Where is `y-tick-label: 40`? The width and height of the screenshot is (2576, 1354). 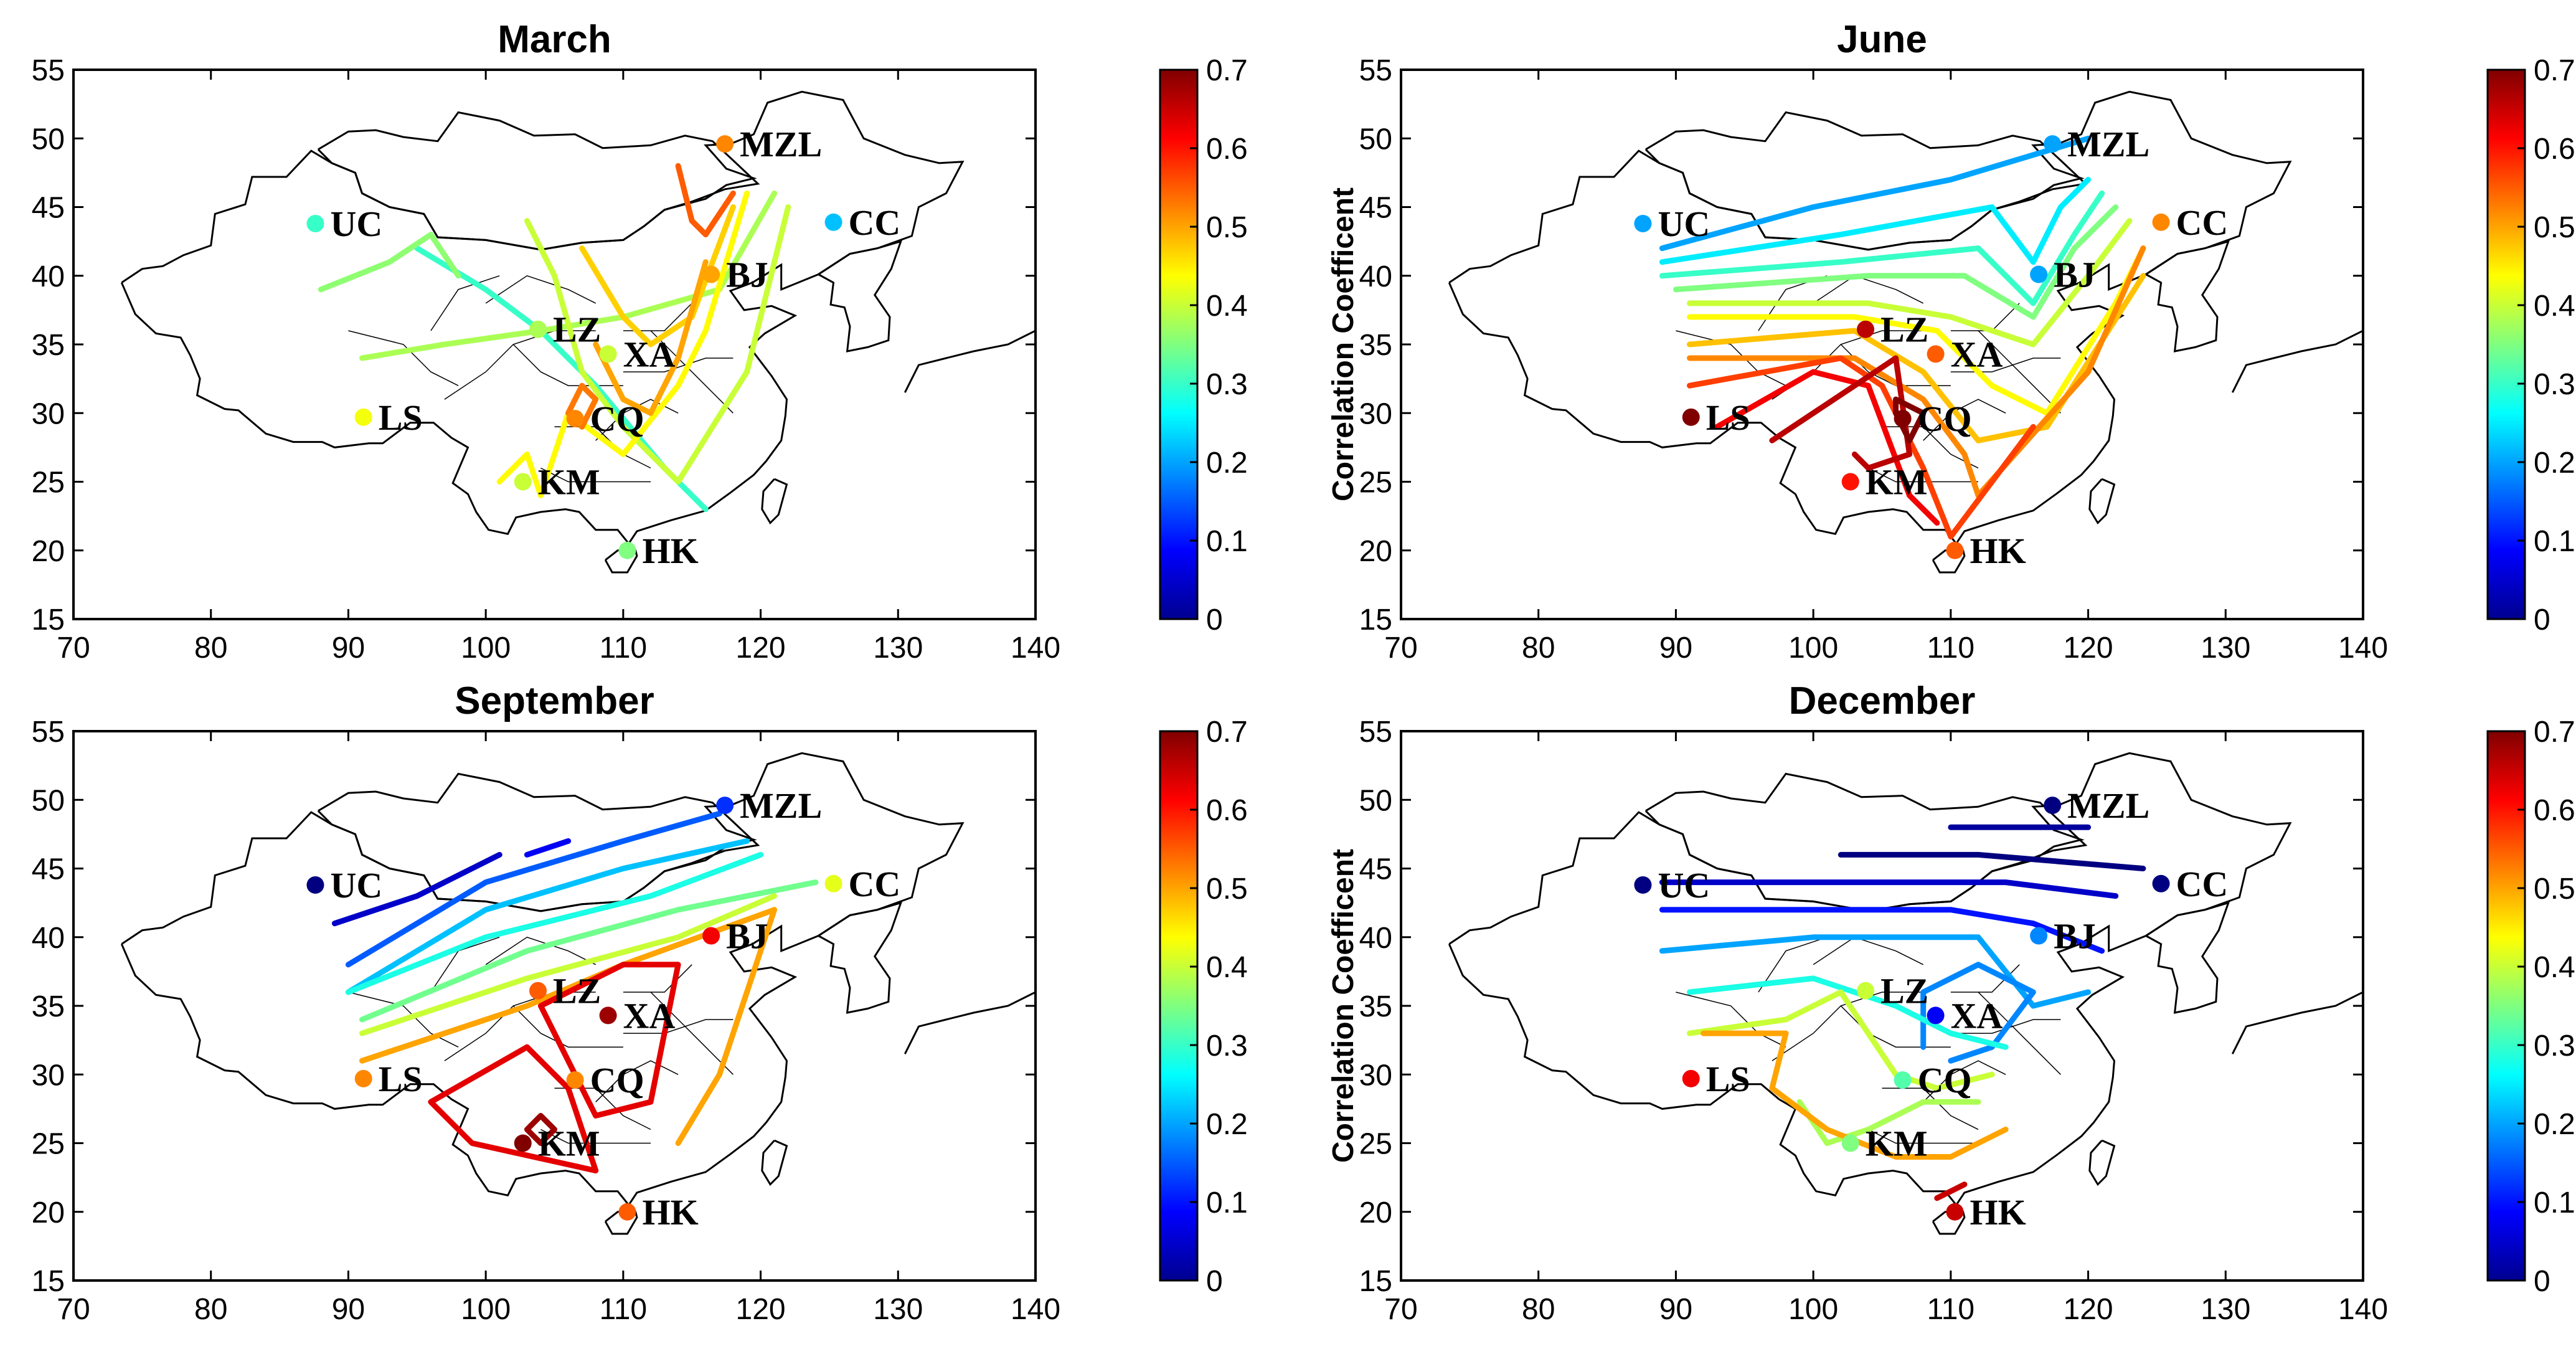
y-tick-label: 40 is located at coordinates (1375, 276).